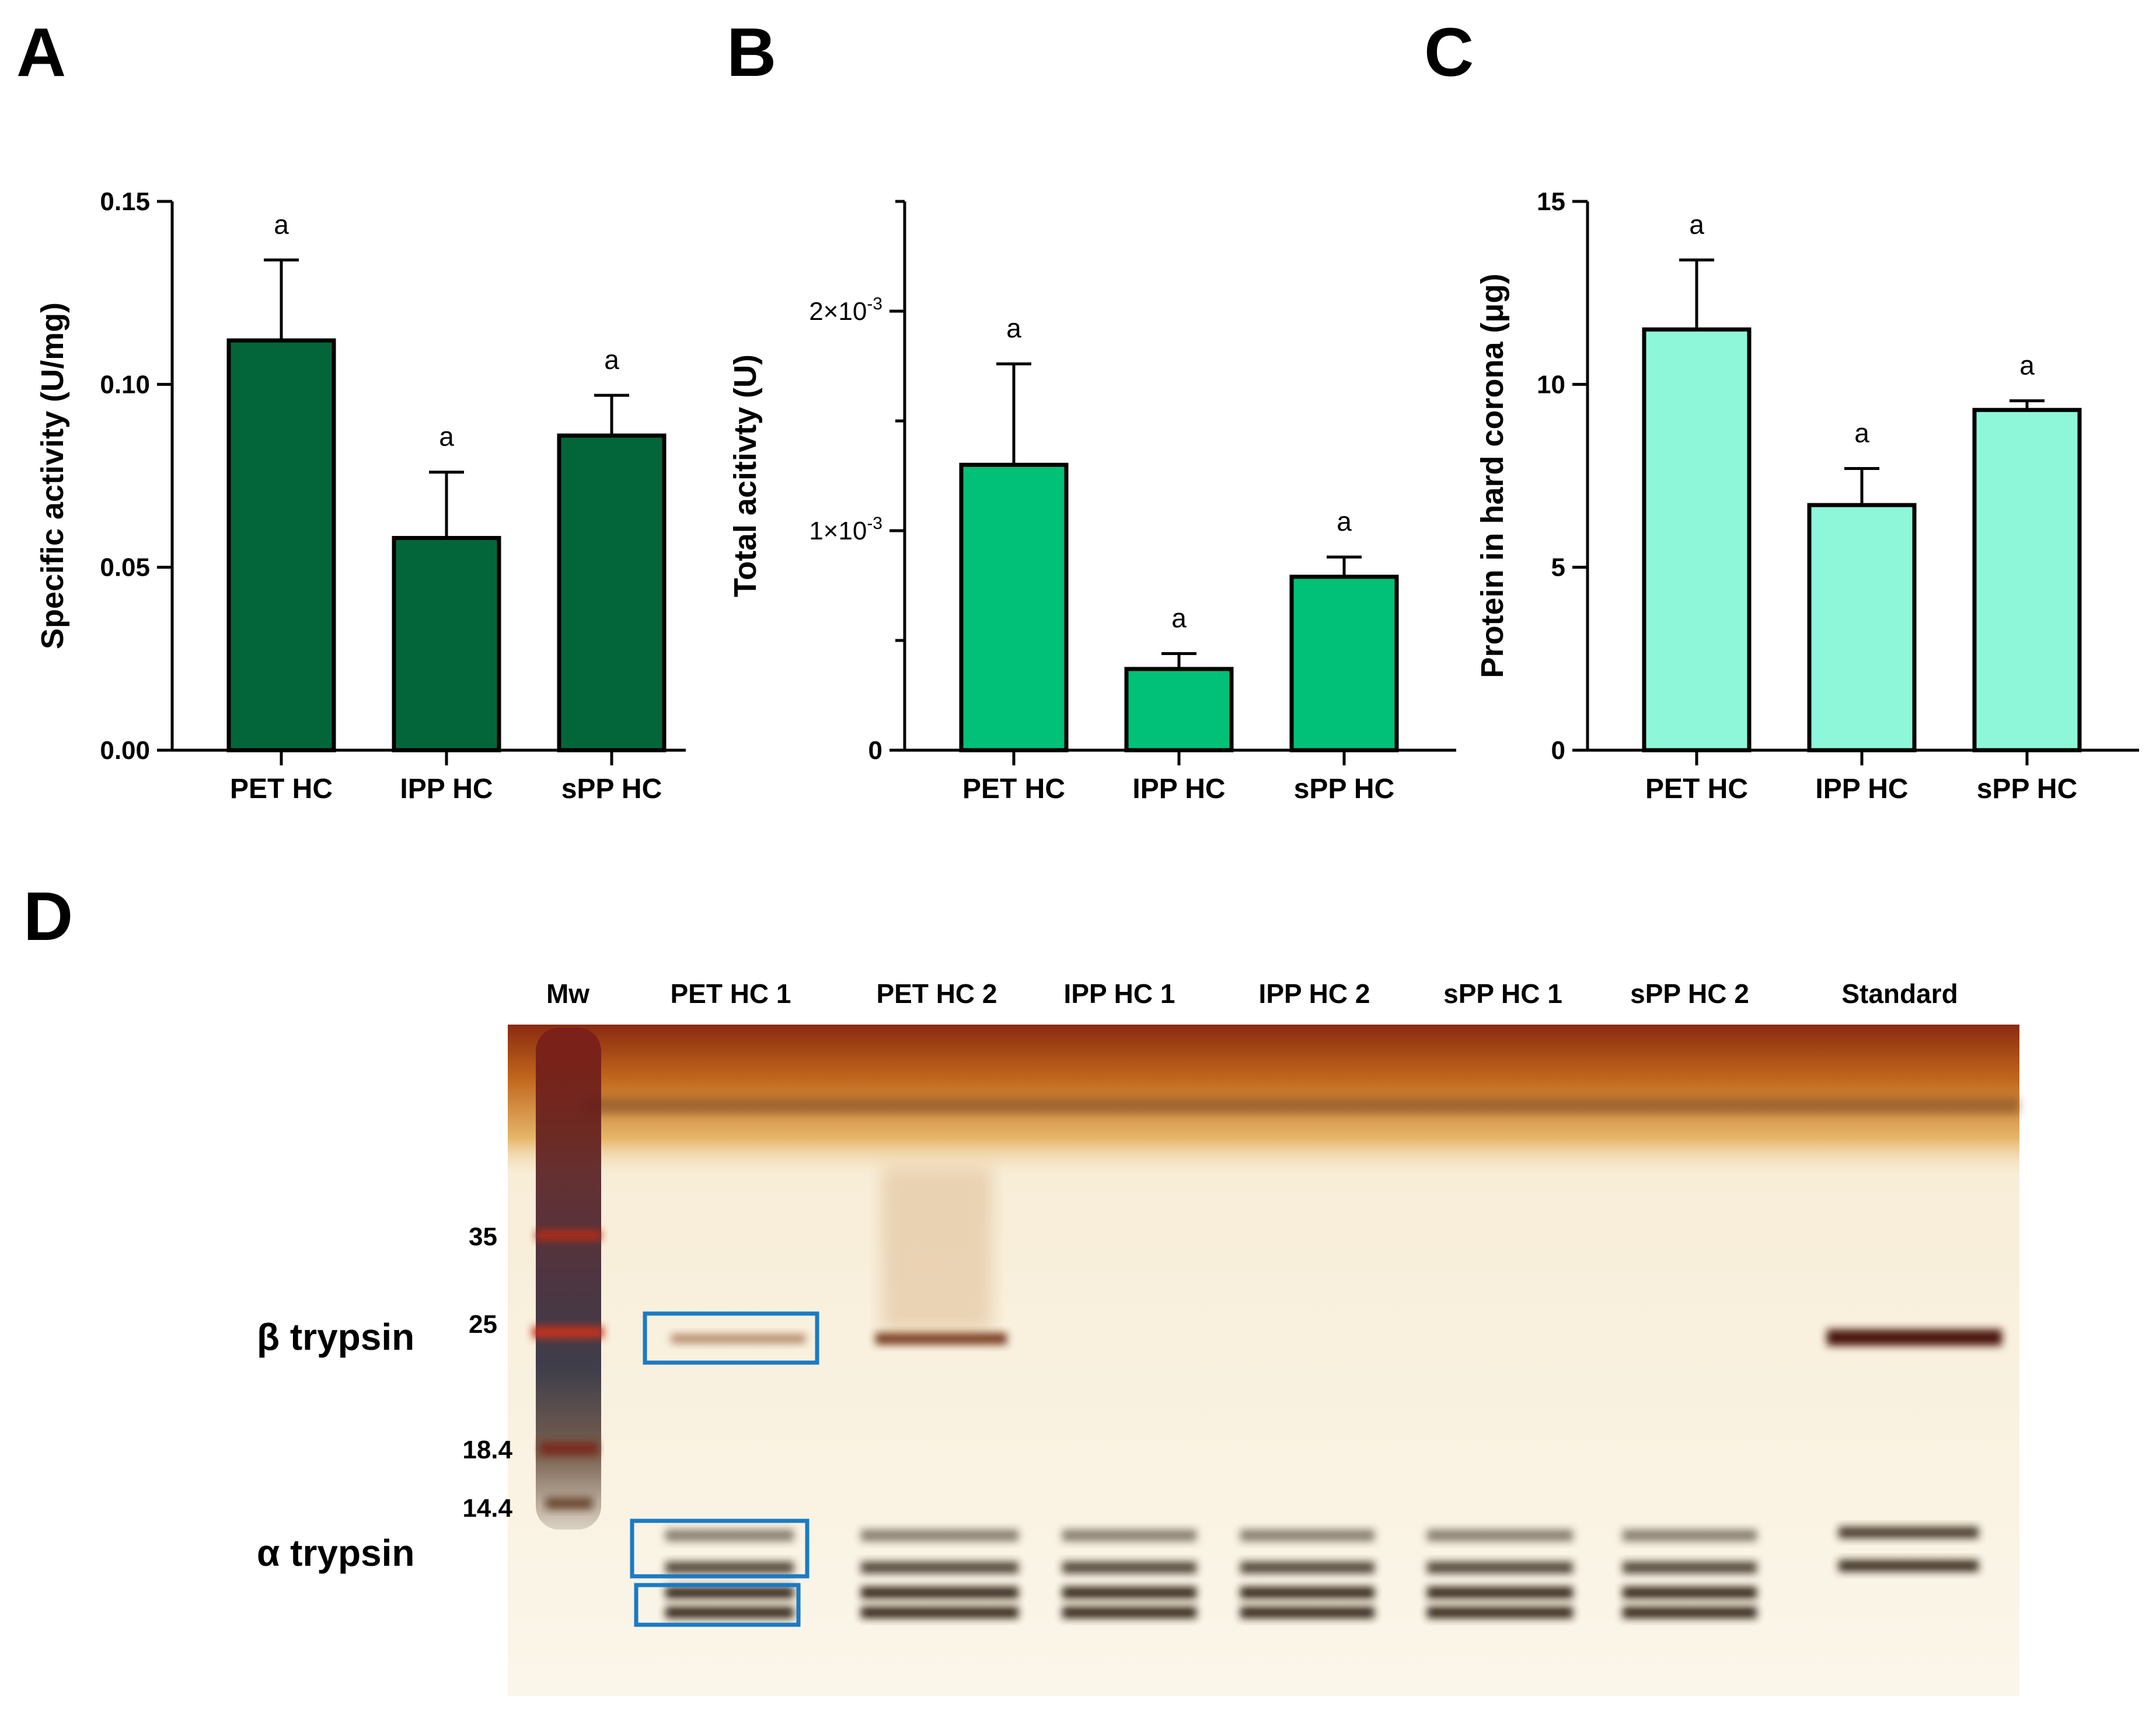  What do you see at coordinates (720, 1549) in the screenshot?
I see `highlight-box-alpha-upper` at bounding box center [720, 1549].